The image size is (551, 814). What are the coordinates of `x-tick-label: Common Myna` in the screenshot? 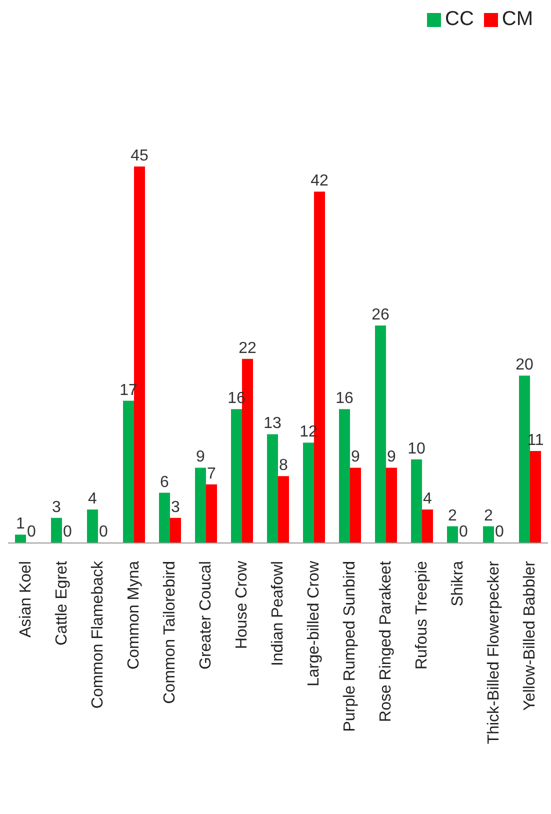 It's located at (134, 615).